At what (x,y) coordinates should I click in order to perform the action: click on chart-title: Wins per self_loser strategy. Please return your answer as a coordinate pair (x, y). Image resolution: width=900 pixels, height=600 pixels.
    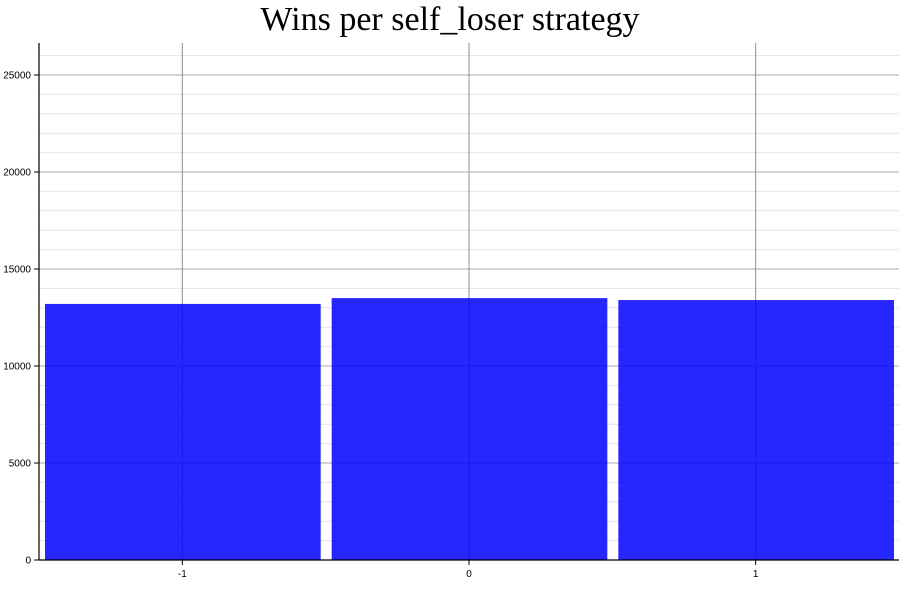
    Looking at the image, I should click on (450, 19).